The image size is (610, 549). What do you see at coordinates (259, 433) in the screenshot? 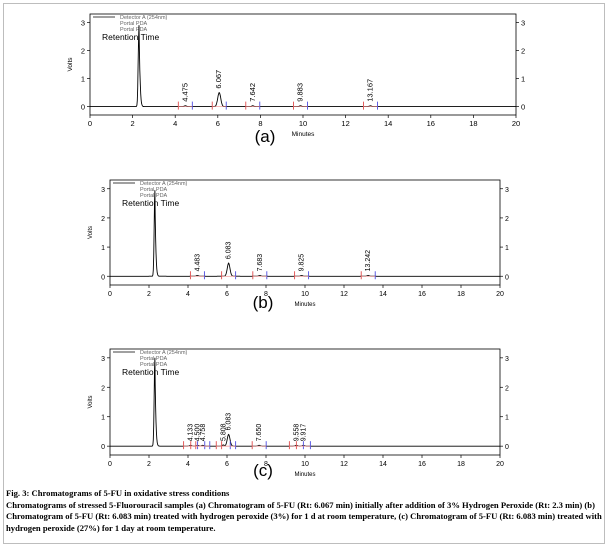
I see `peak-label: 7.650` at bounding box center [259, 433].